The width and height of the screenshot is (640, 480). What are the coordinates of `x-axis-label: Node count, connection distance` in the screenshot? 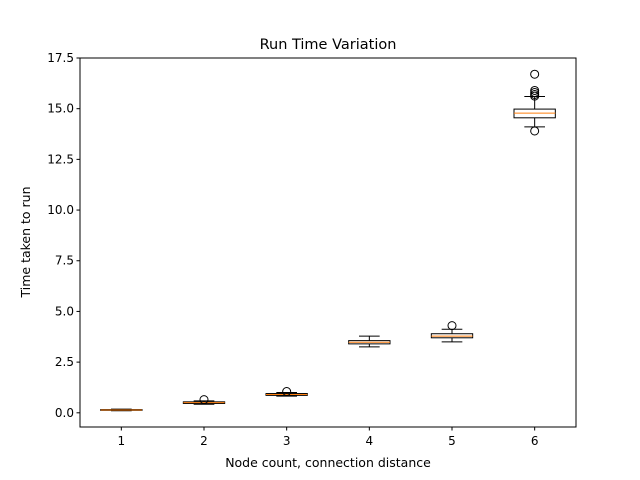 It's located at (328, 462).